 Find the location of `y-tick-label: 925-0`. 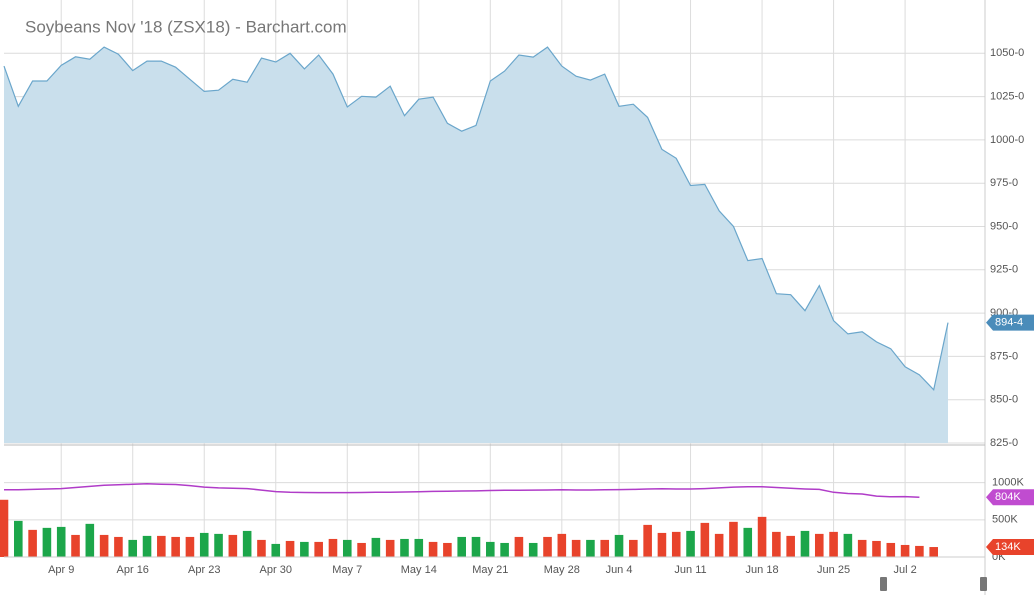

y-tick-label: 925-0 is located at coordinates (1004, 270).